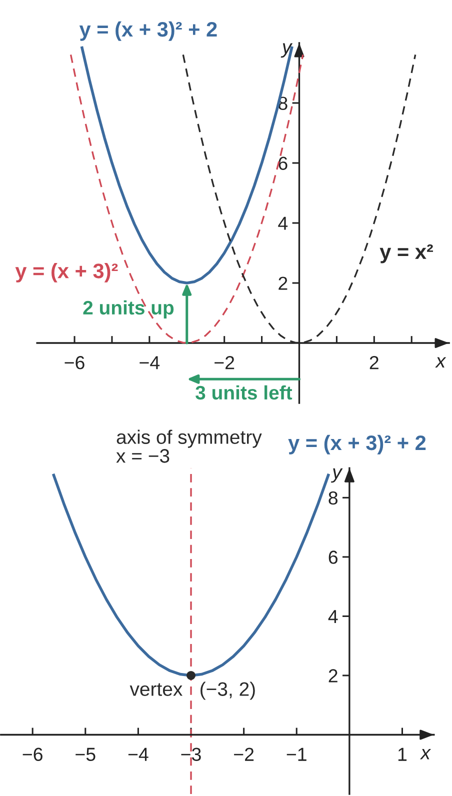  What do you see at coordinates (402, 754) in the screenshot?
I see `x-tick-label: 1` at bounding box center [402, 754].